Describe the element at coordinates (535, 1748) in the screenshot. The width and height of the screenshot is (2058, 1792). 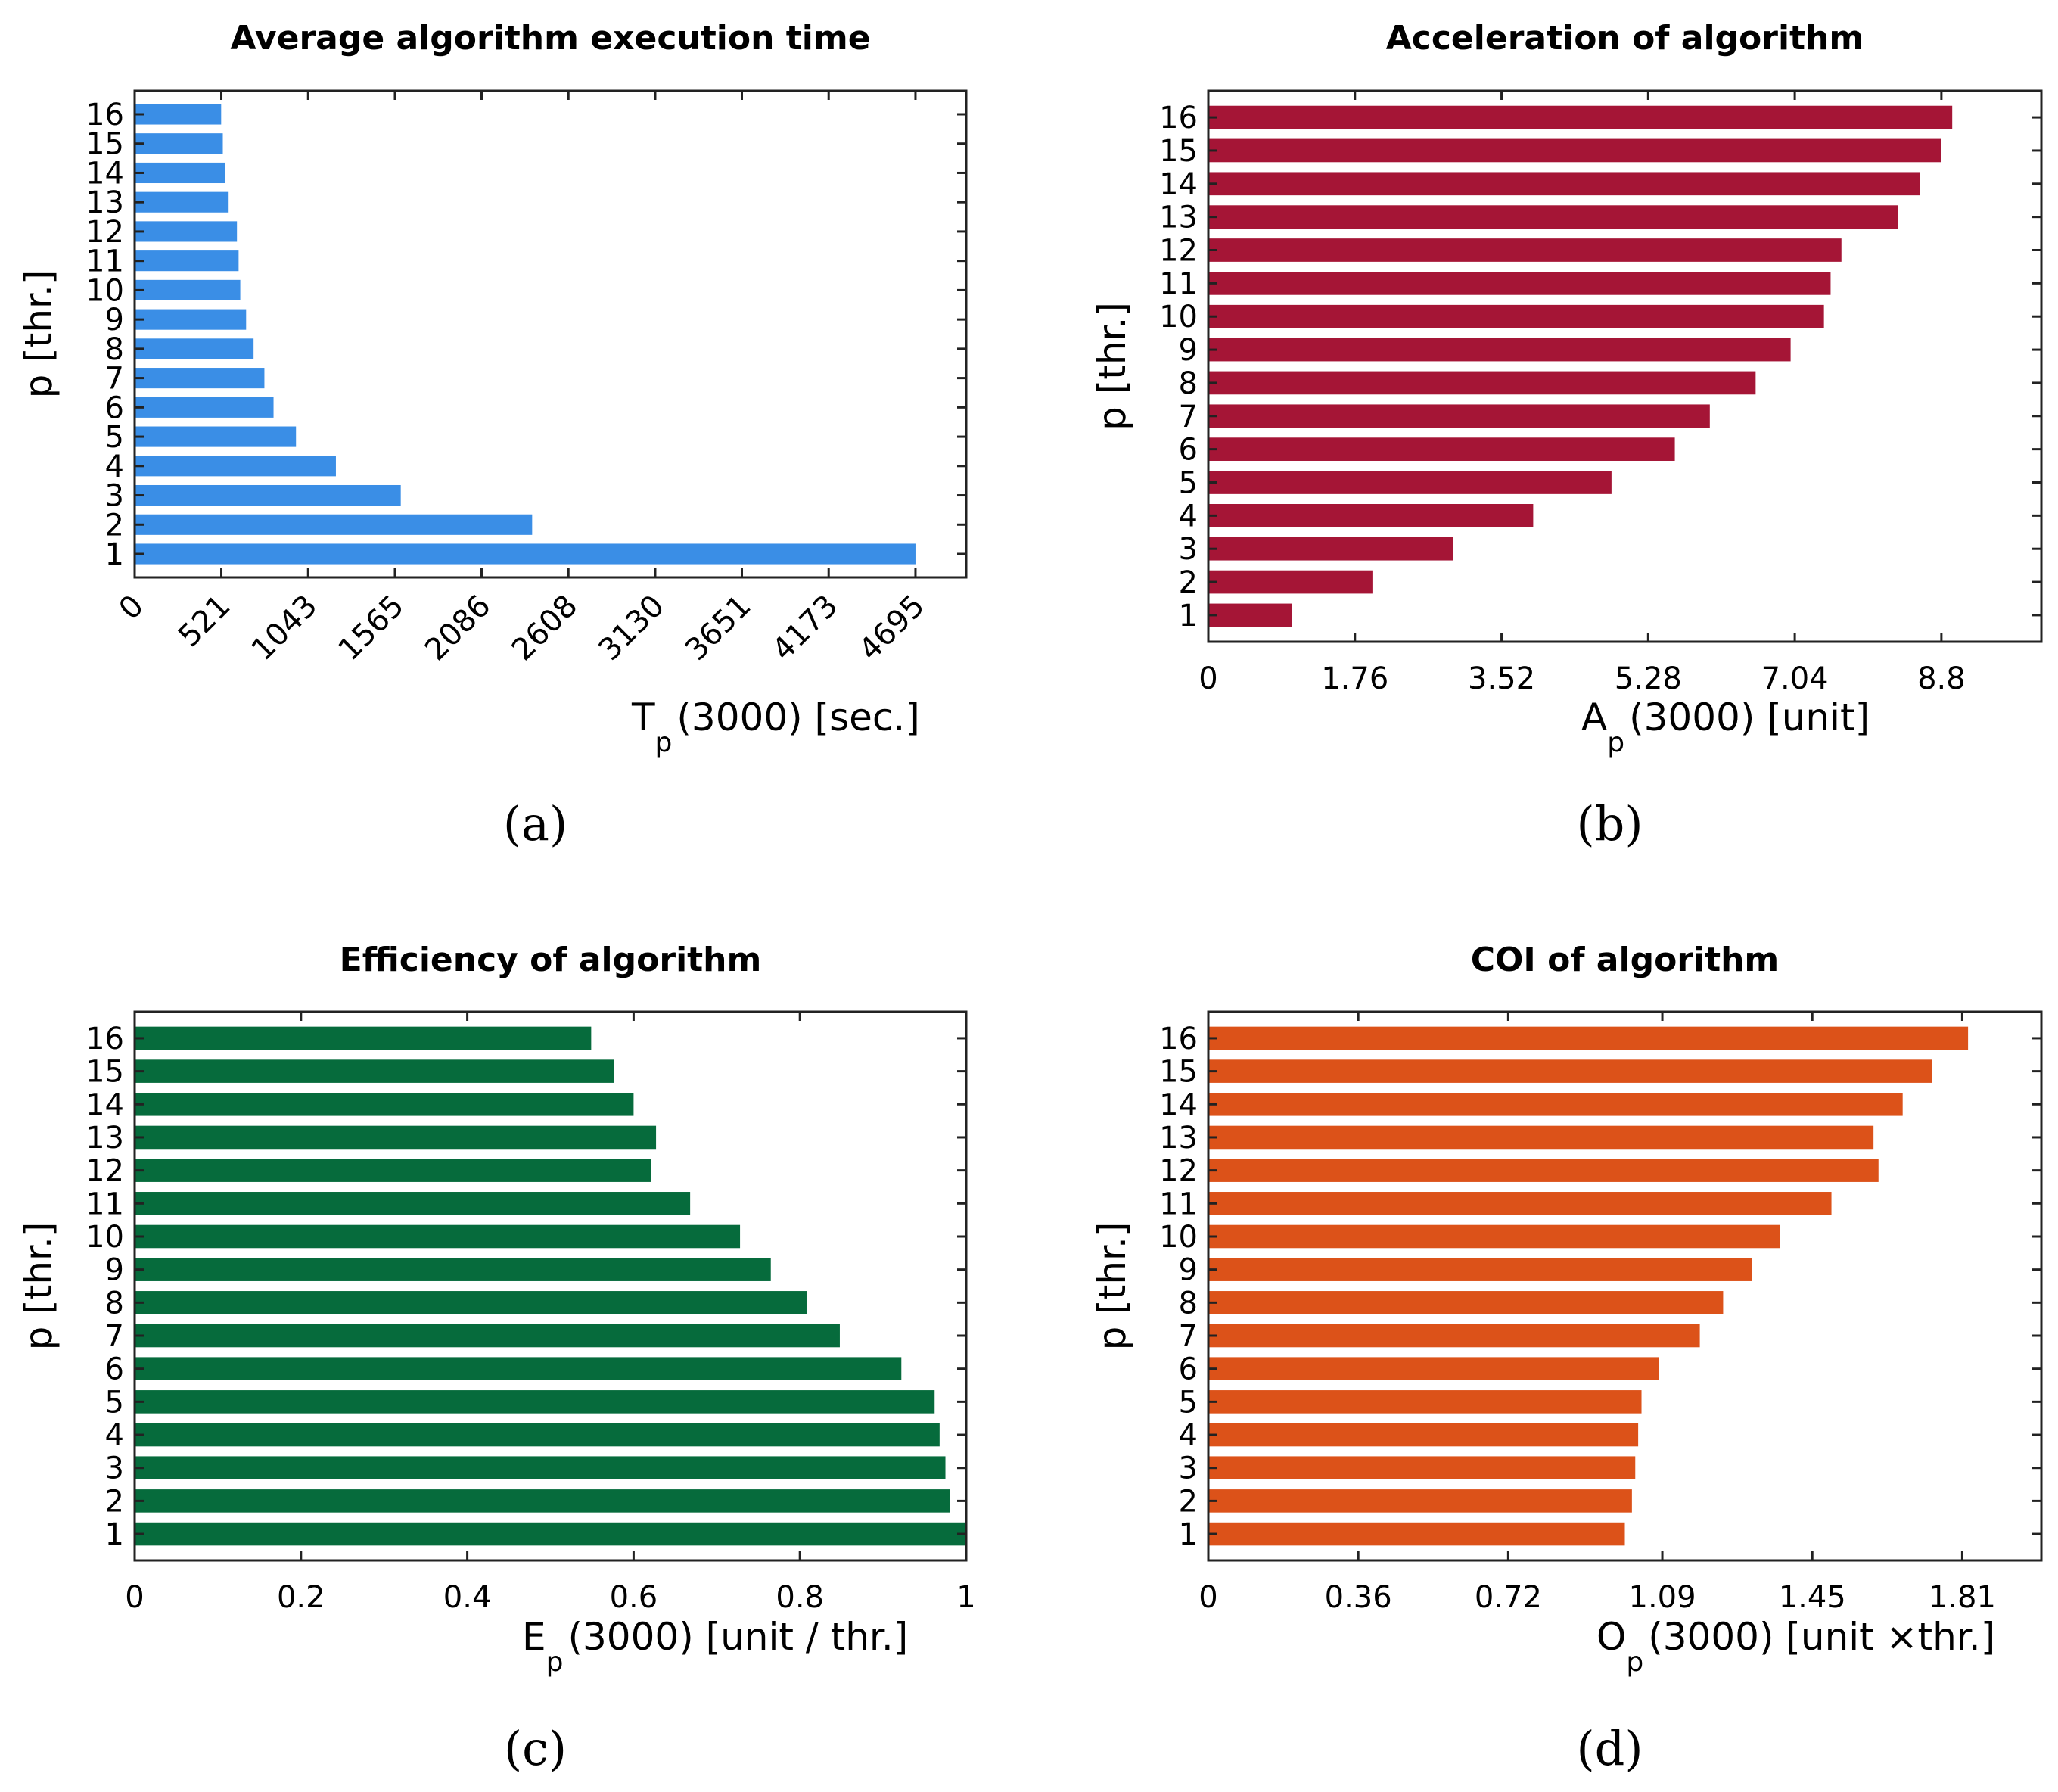
I see `panel-label: (c)` at that location.